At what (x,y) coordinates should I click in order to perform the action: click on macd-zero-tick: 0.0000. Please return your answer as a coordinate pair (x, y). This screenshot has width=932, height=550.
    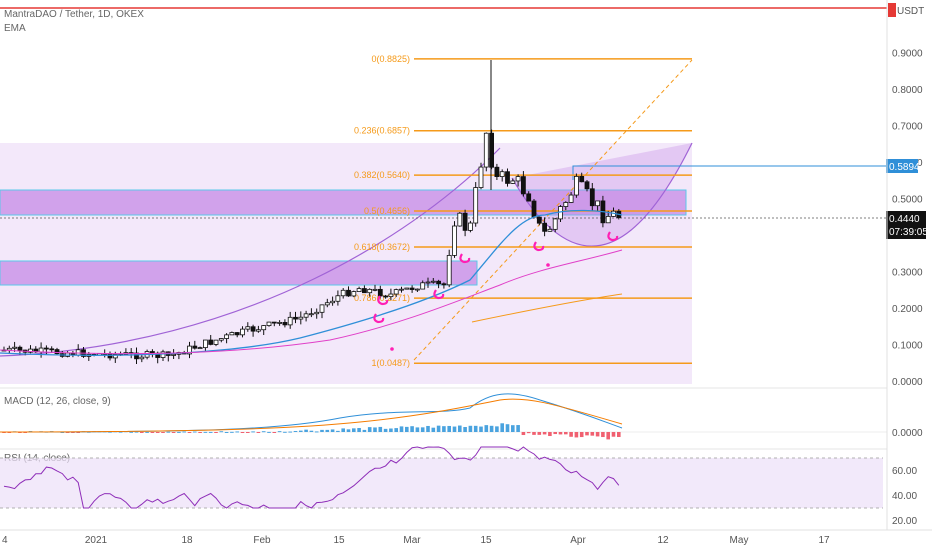
    Looking at the image, I should click on (907, 433).